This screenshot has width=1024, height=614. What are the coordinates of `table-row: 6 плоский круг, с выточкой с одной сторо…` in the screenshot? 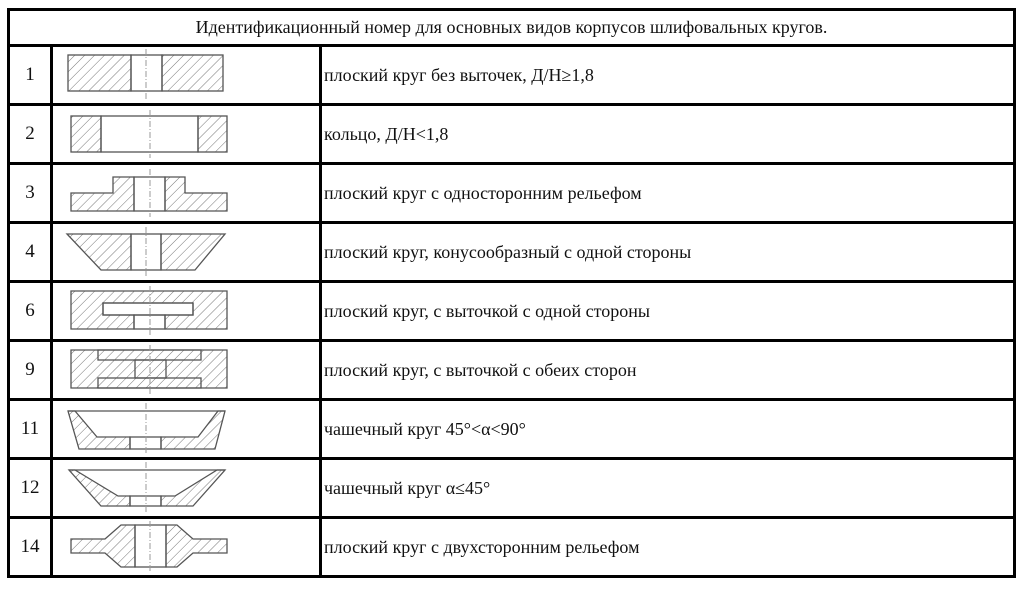 It's located at (511, 311).